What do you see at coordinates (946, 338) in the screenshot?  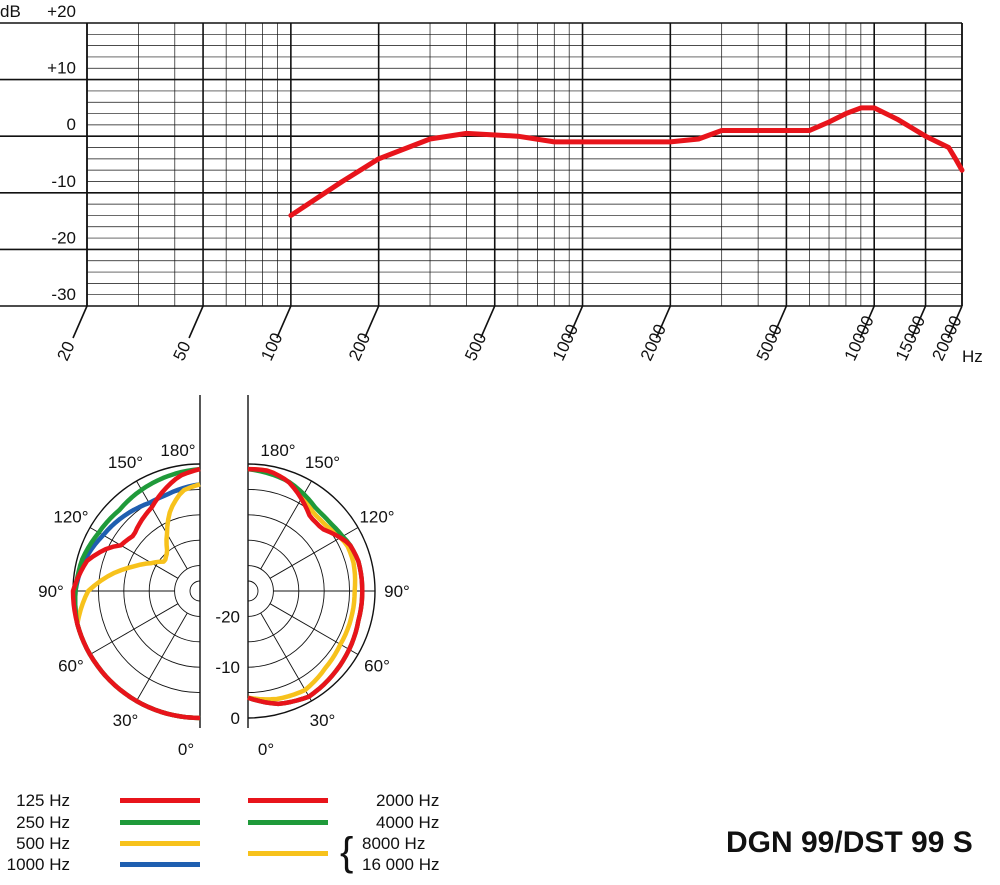 I see `fr-x-tick-label: 20000` at bounding box center [946, 338].